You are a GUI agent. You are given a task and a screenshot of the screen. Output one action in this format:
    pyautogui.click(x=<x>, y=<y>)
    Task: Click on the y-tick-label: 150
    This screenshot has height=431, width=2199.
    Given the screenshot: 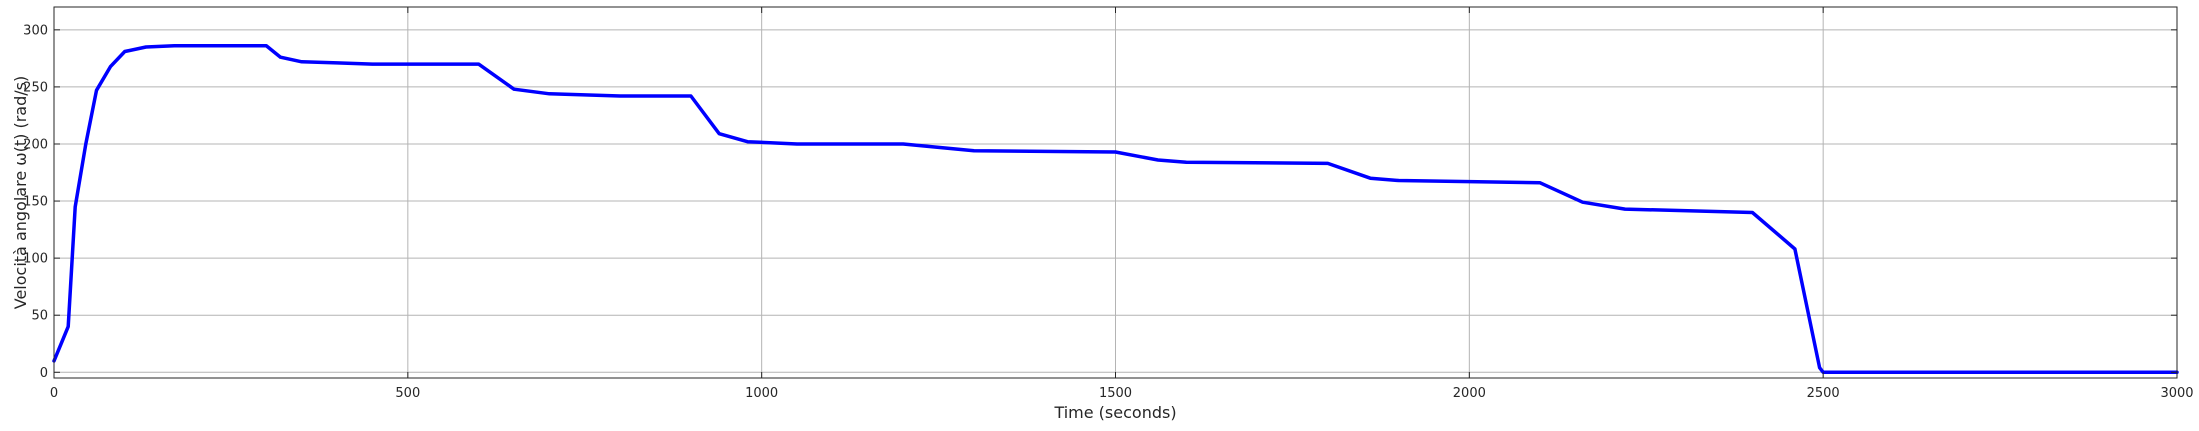 What is the action you would take?
    pyautogui.click(x=35, y=202)
    